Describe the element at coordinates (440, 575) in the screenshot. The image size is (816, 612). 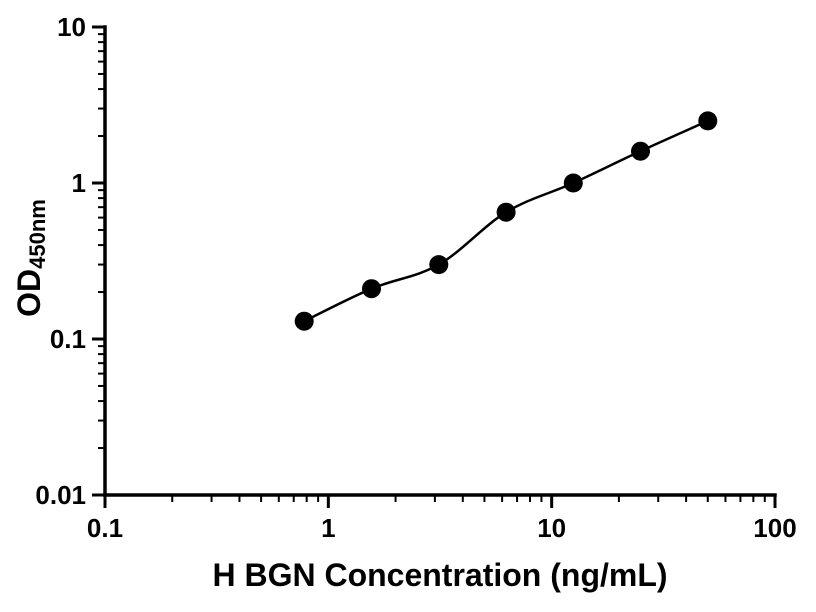
I see `x-axis-title: H BGN Concentration (ng/mL)` at that location.